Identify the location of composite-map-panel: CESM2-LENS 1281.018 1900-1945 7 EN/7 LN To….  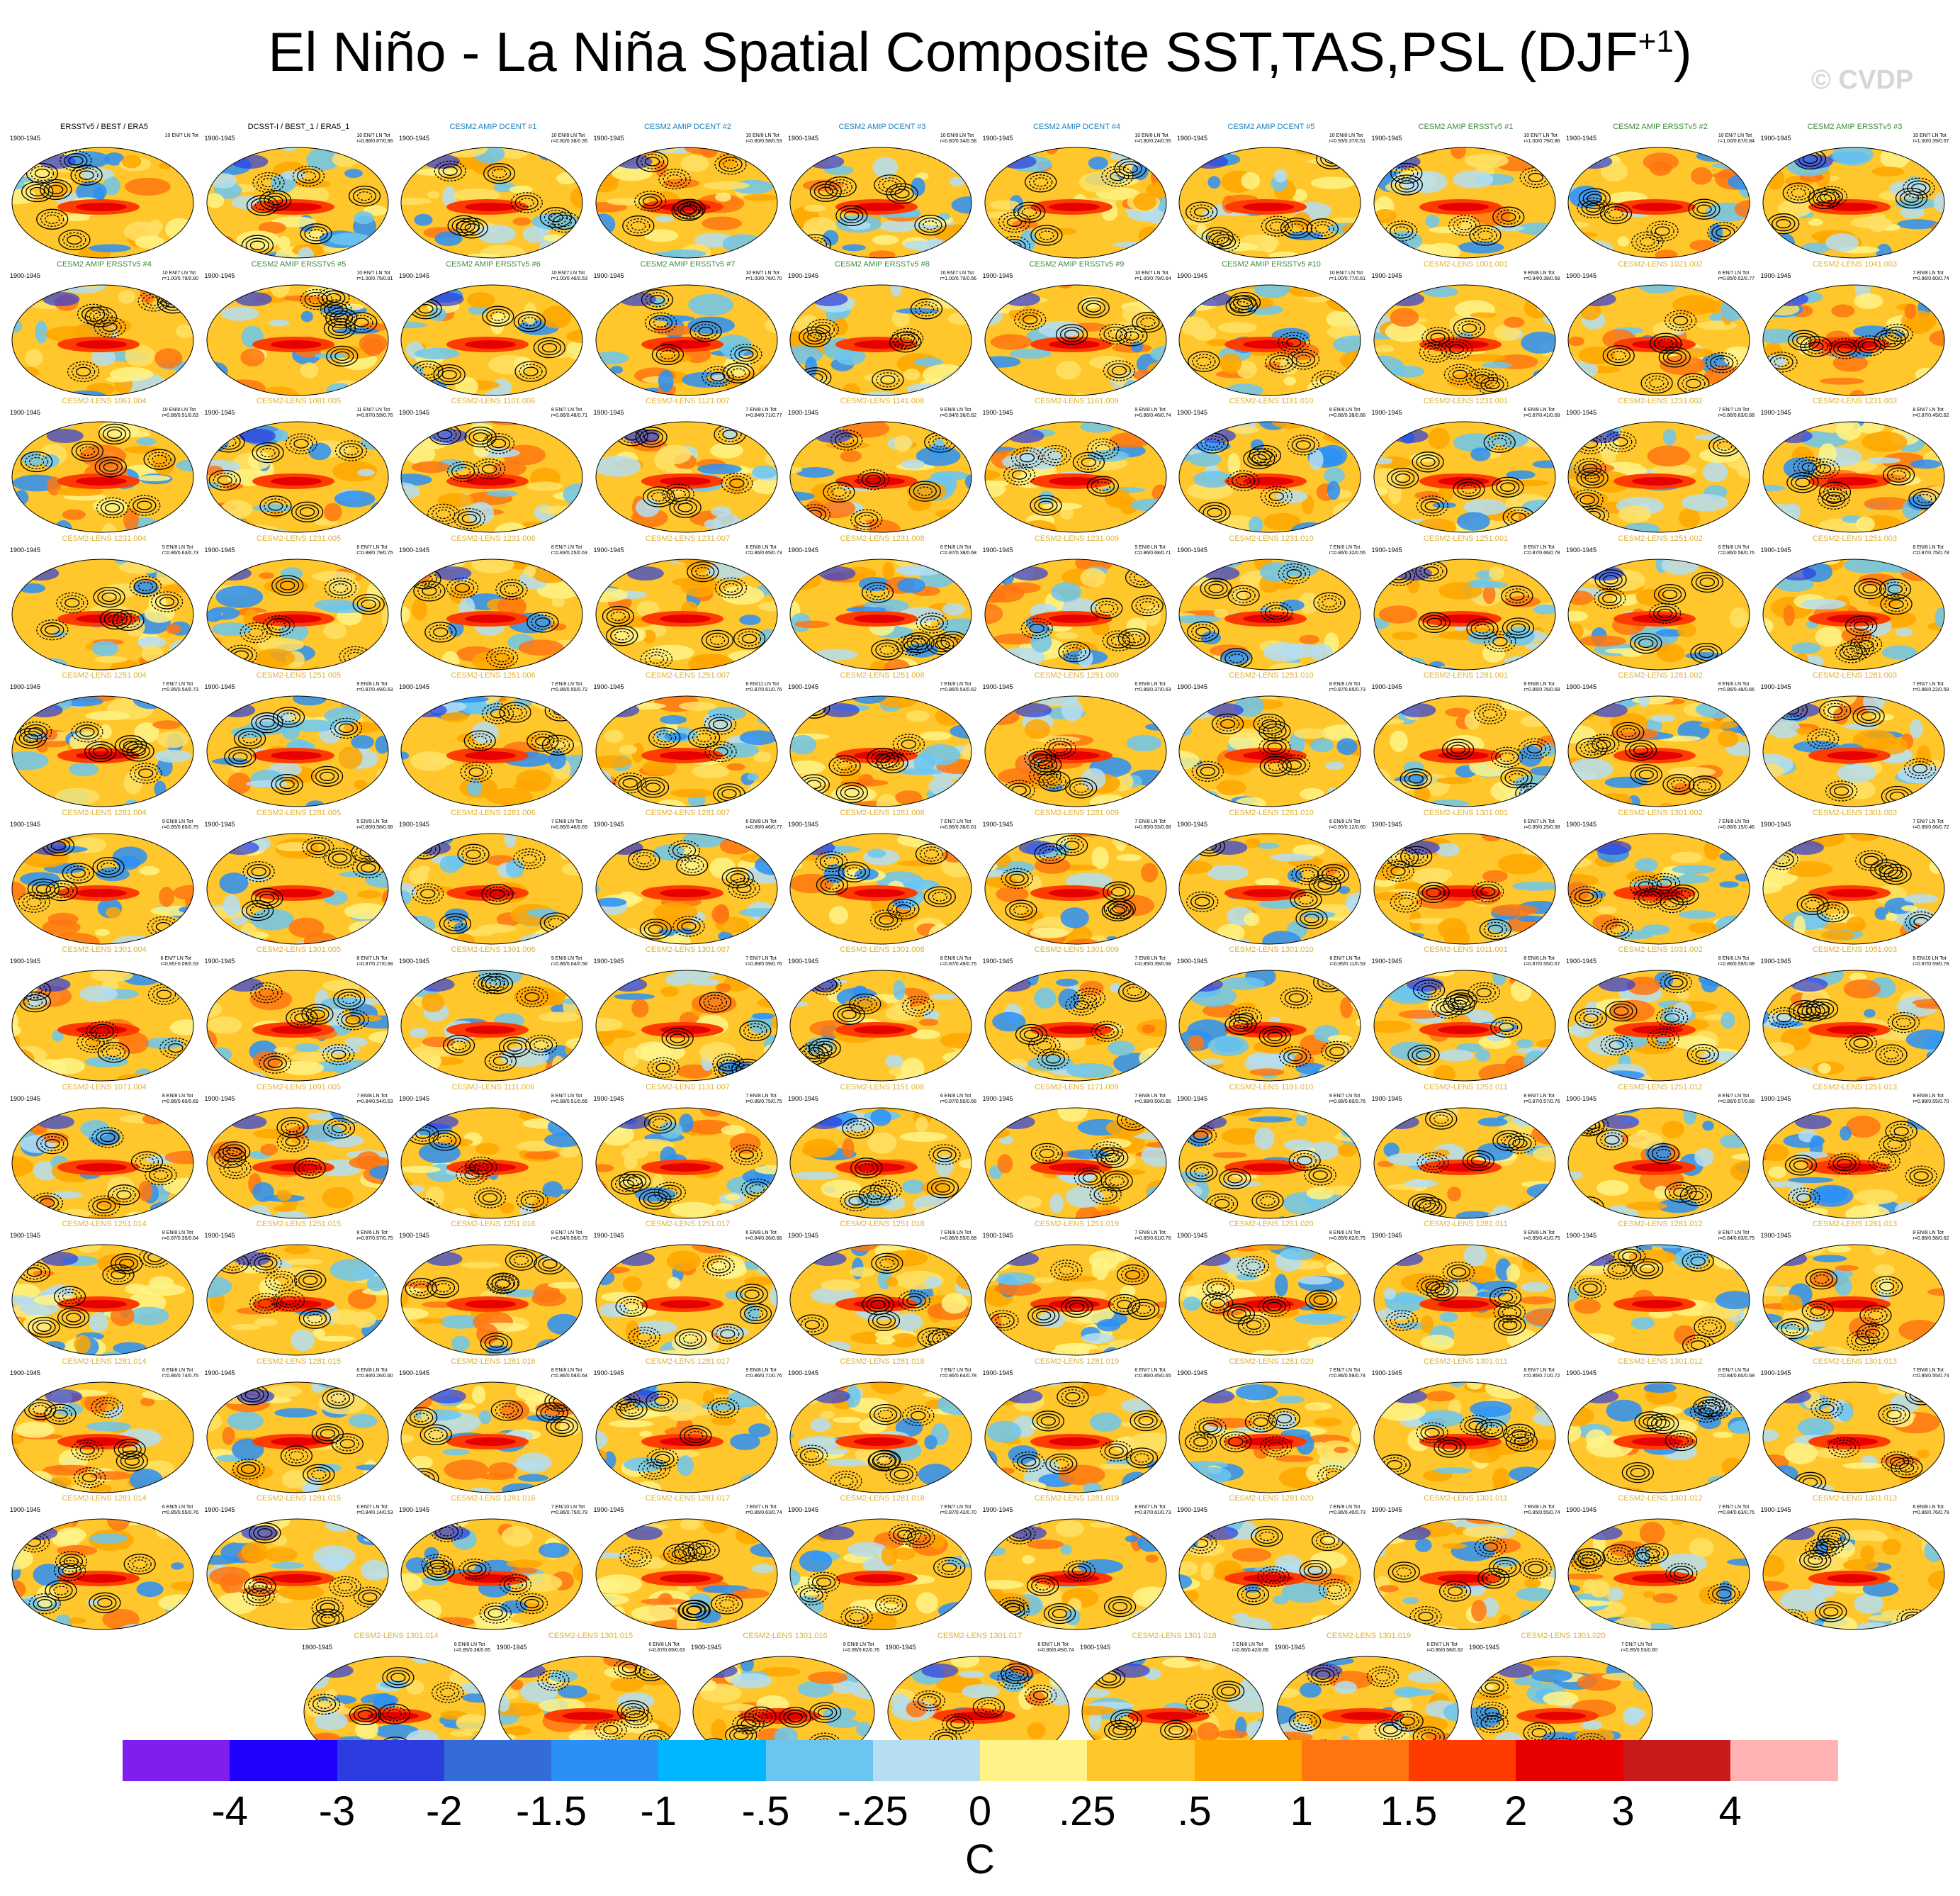
(882, 1563).